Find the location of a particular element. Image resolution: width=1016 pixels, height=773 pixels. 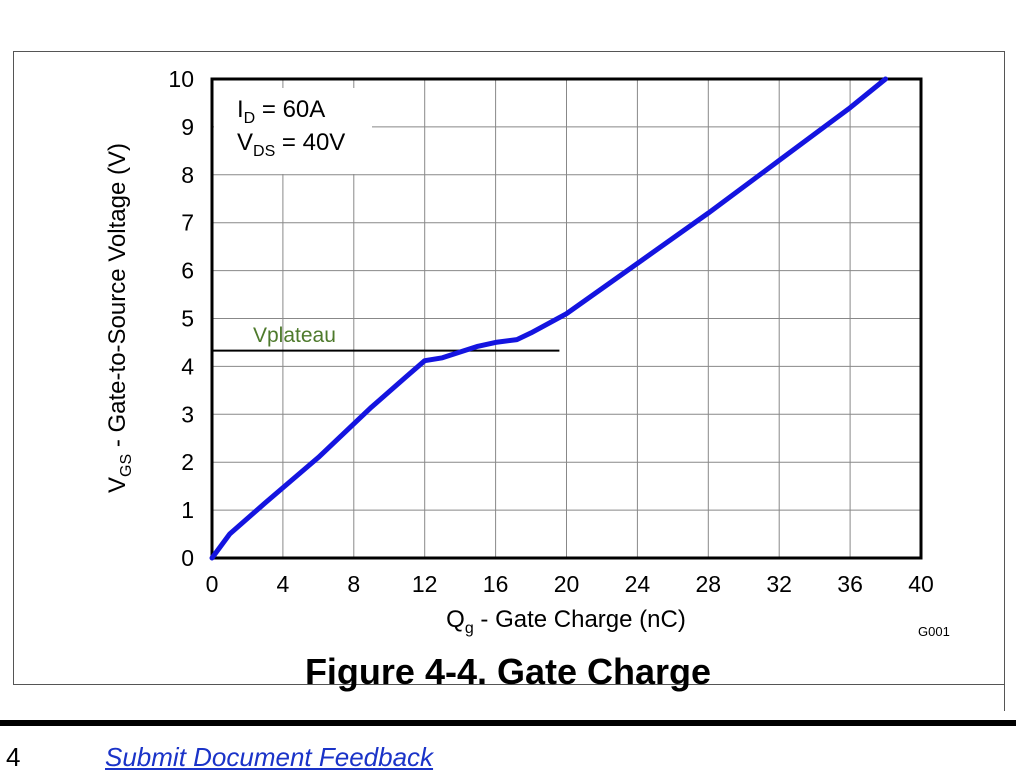

y-tick-label: 1 is located at coordinates (187, 510).